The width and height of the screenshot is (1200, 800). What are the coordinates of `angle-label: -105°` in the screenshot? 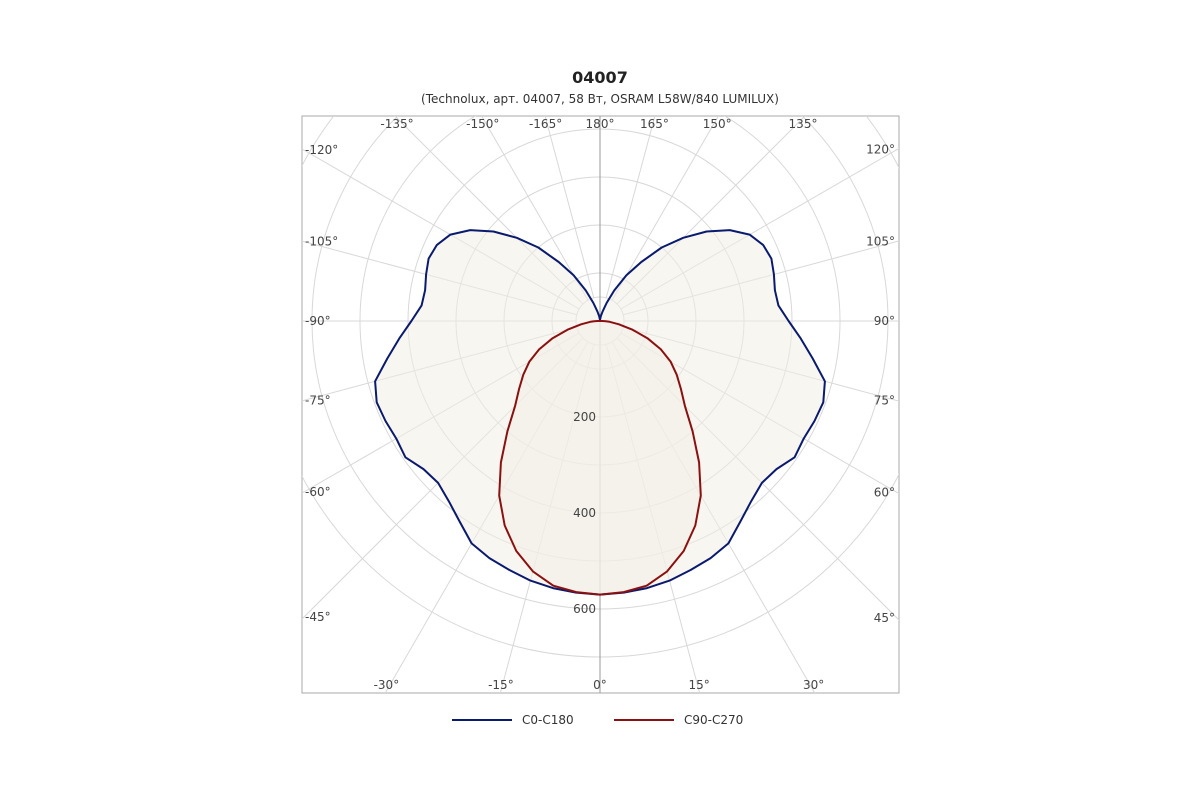 It's located at (321, 242).